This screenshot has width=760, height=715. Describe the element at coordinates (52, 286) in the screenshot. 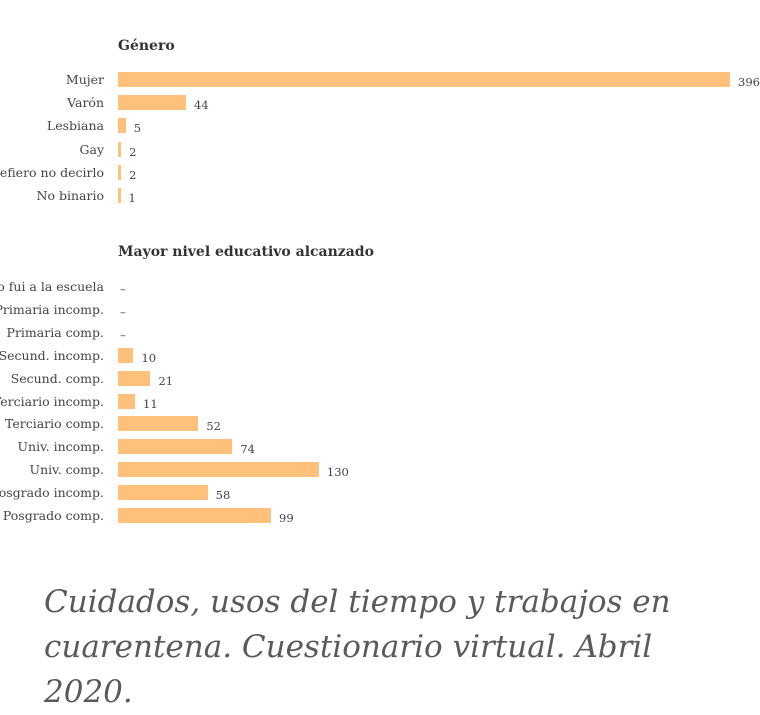

I see `category-label: No fui a la escuela` at that location.